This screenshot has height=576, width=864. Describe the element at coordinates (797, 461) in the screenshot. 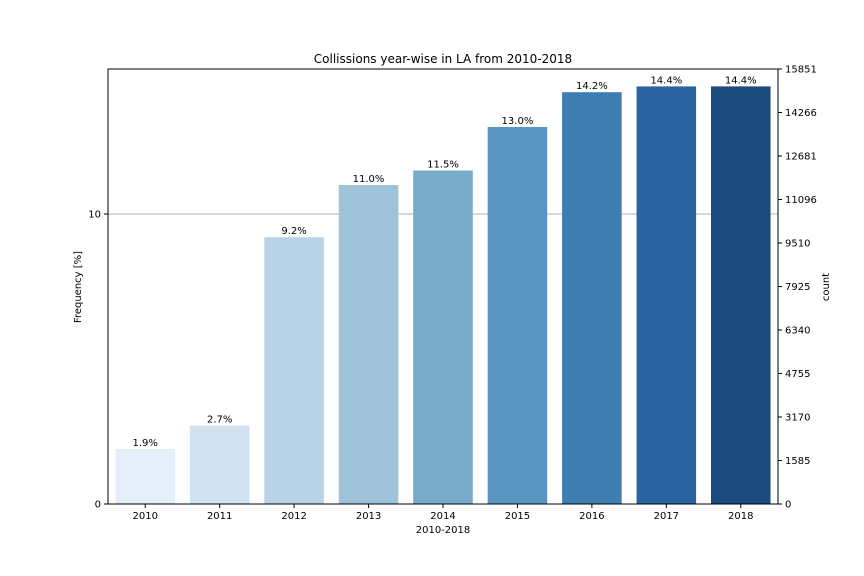

I see `y2-tick-label: 1585` at that location.